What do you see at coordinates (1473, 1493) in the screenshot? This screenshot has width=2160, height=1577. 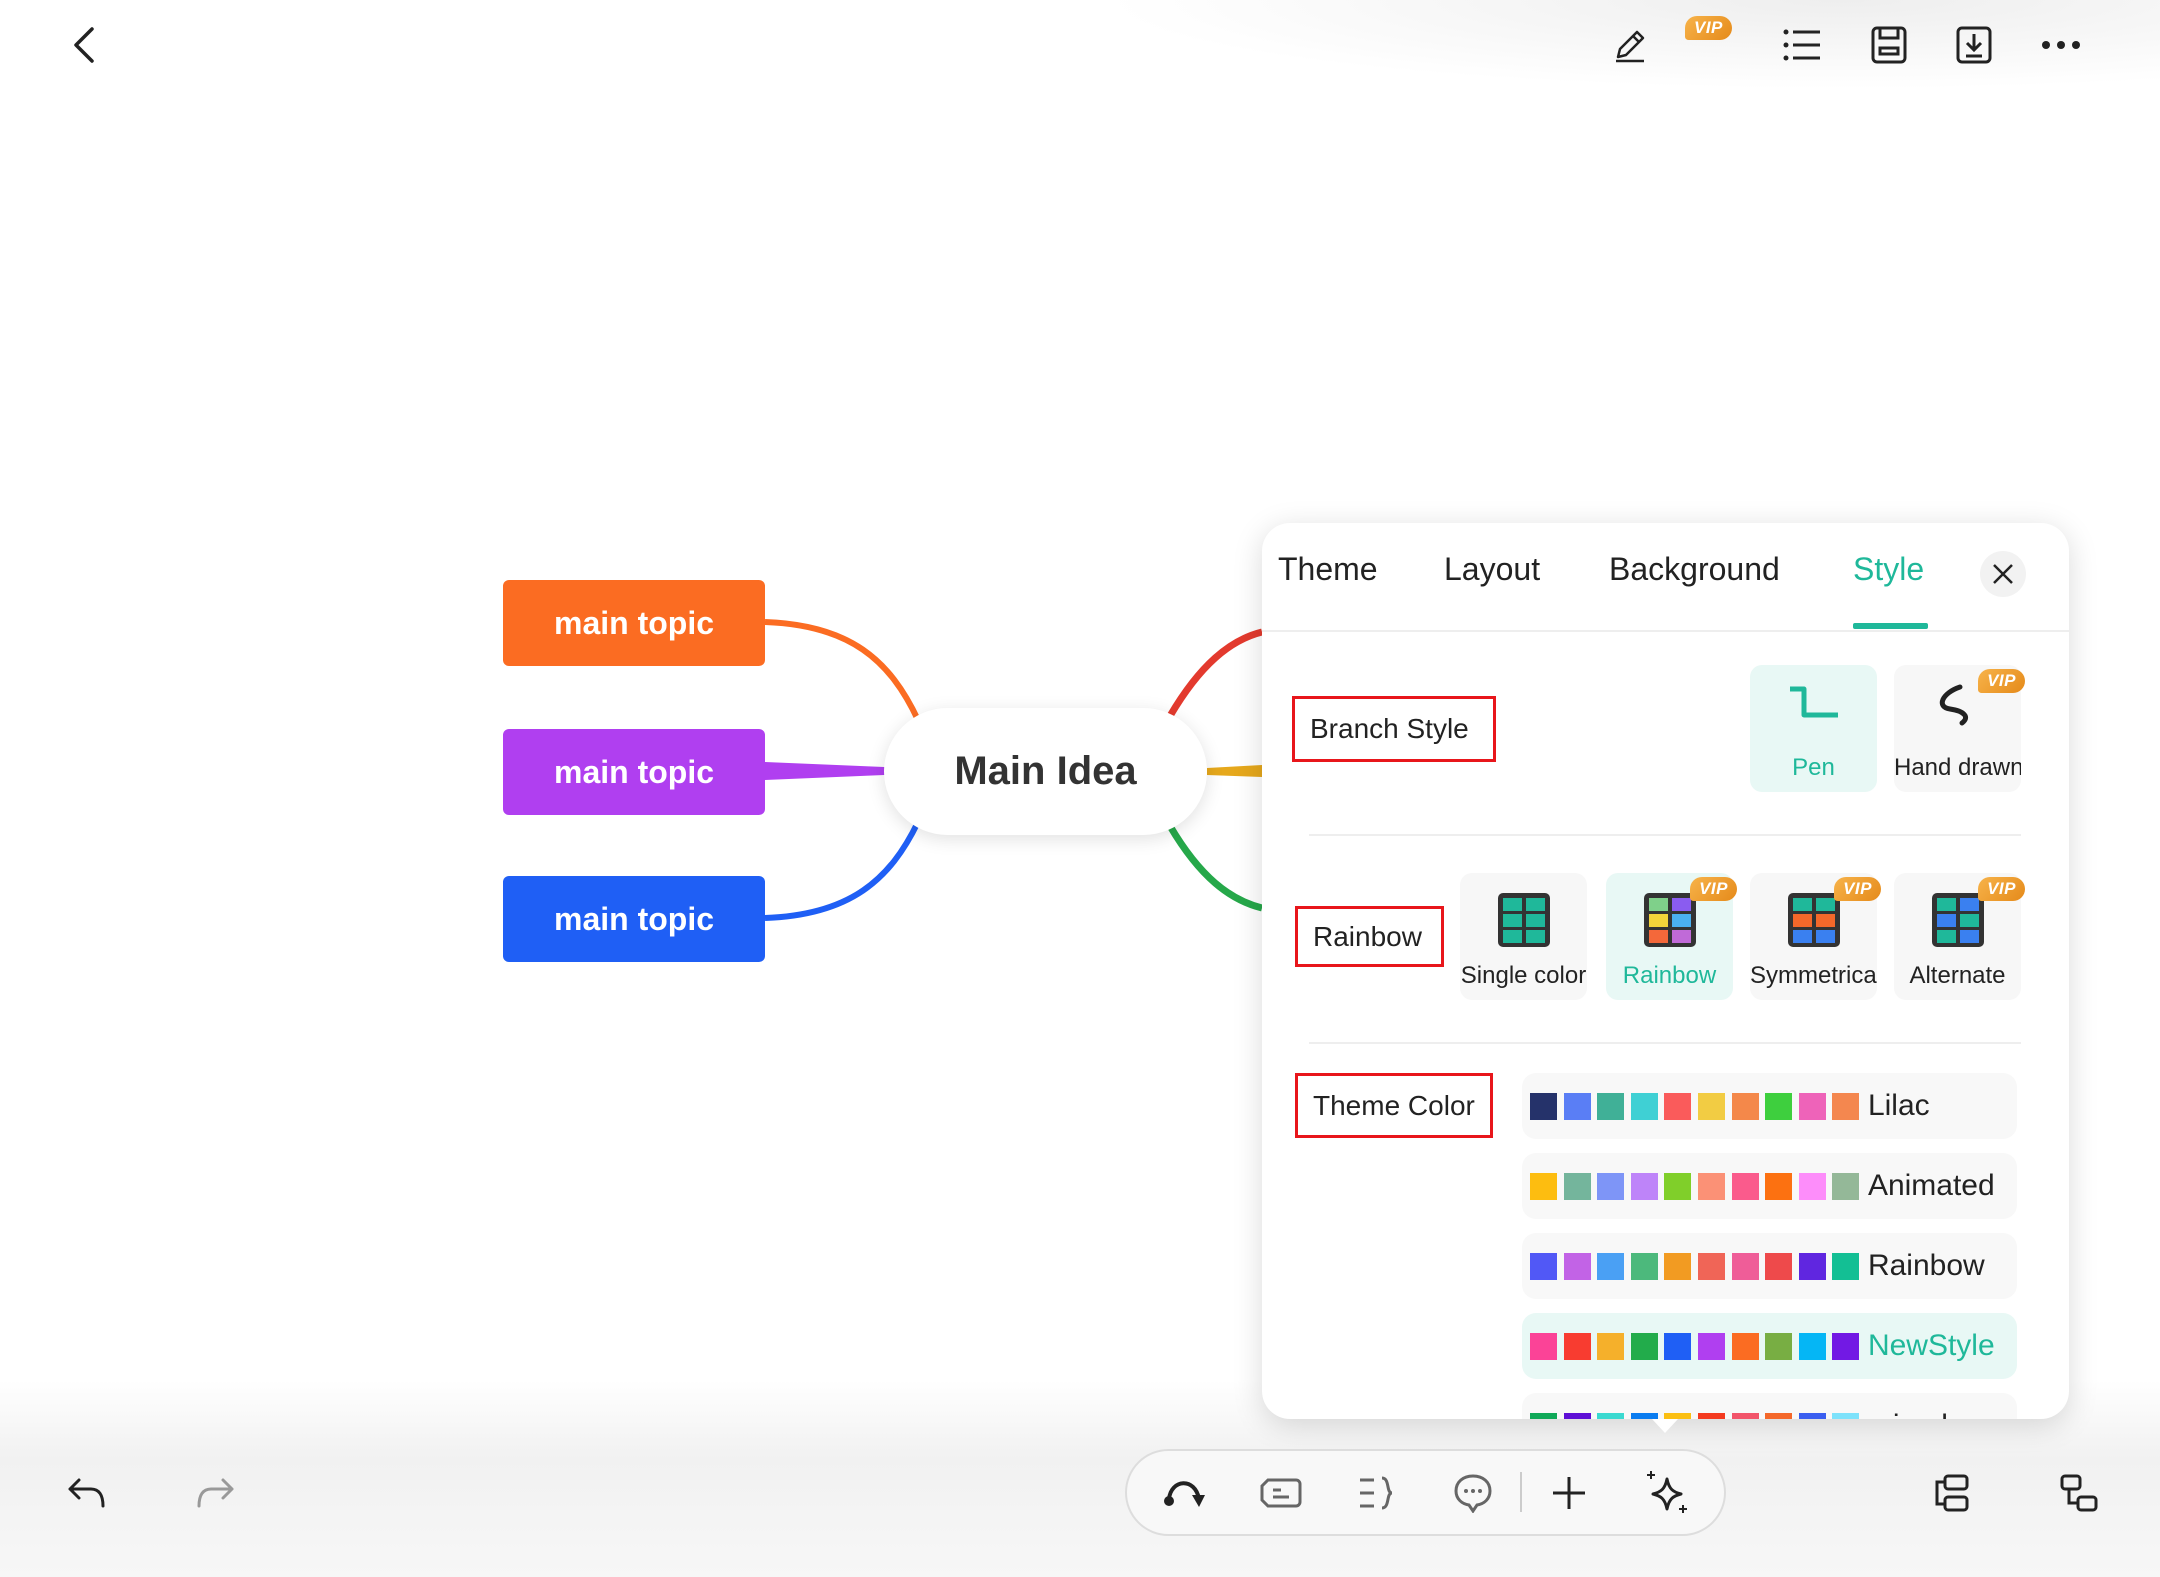 I see `comment-icon` at bounding box center [1473, 1493].